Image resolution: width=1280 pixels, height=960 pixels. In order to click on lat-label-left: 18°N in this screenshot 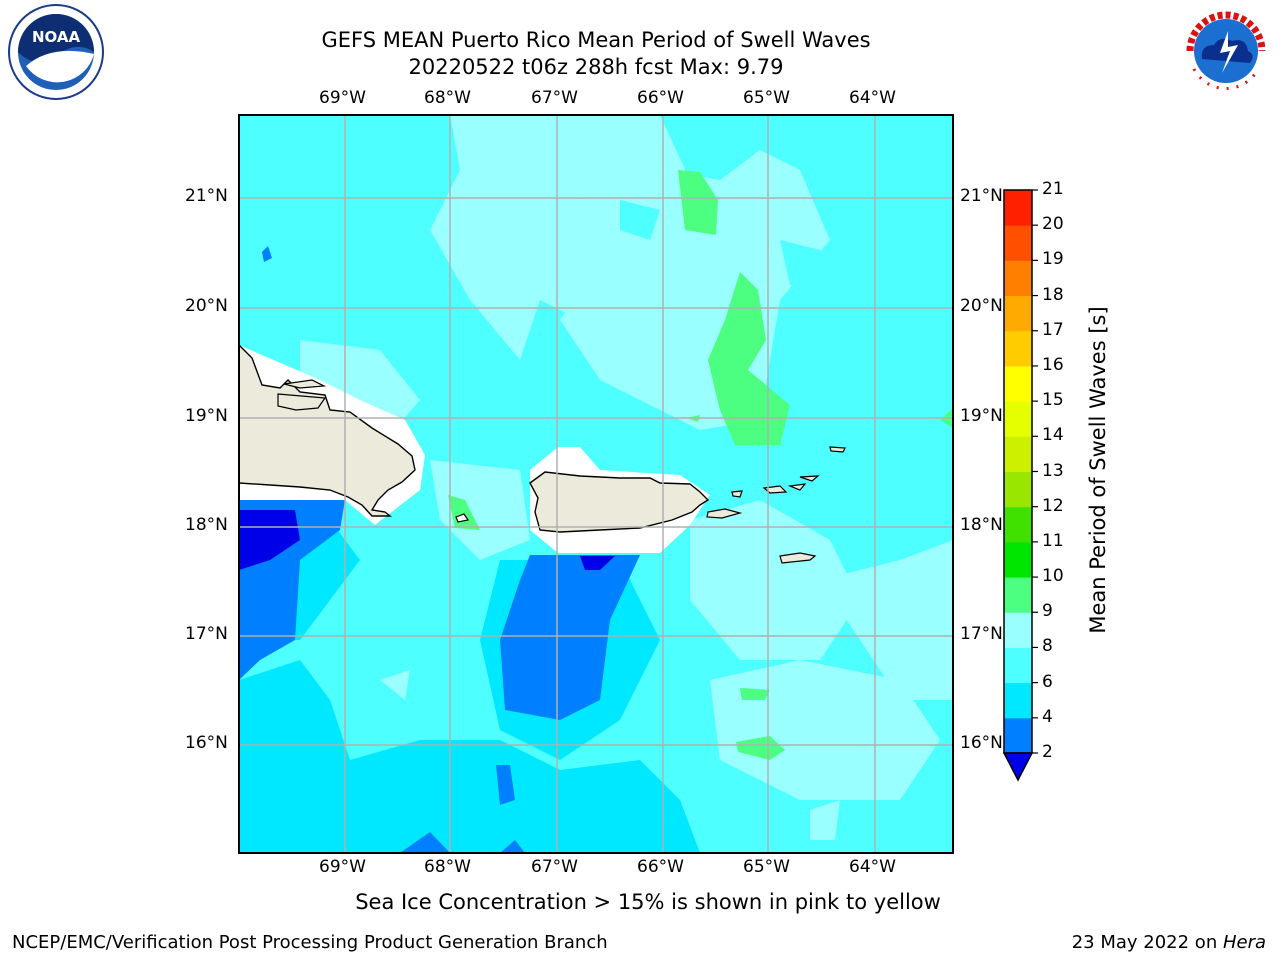, I will do `click(206, 525)`.